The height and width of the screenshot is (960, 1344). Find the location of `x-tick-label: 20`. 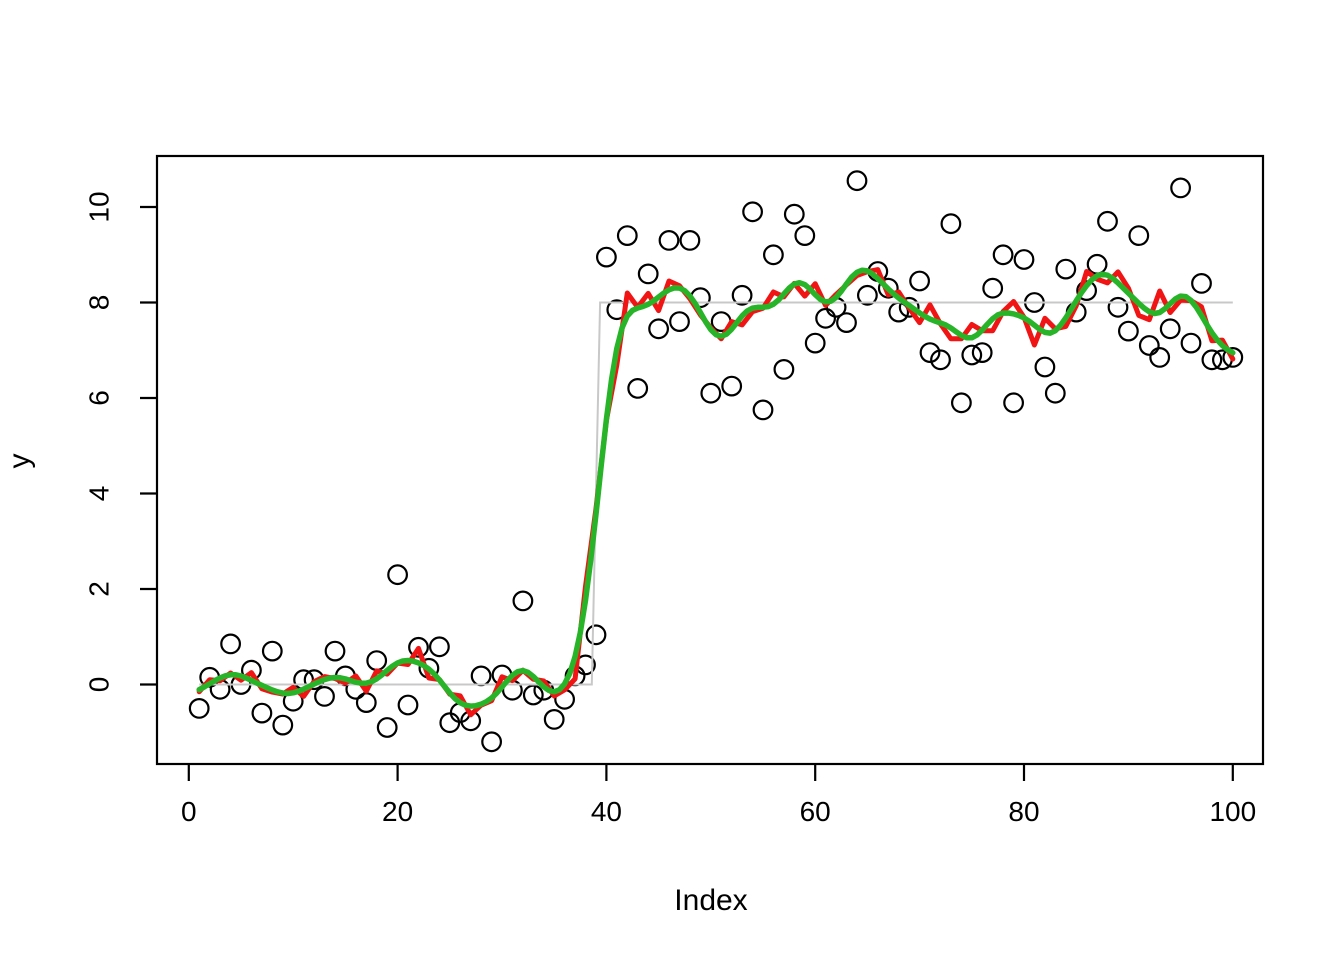

x-tick-label: 20 is located at coordinates (397, 811).